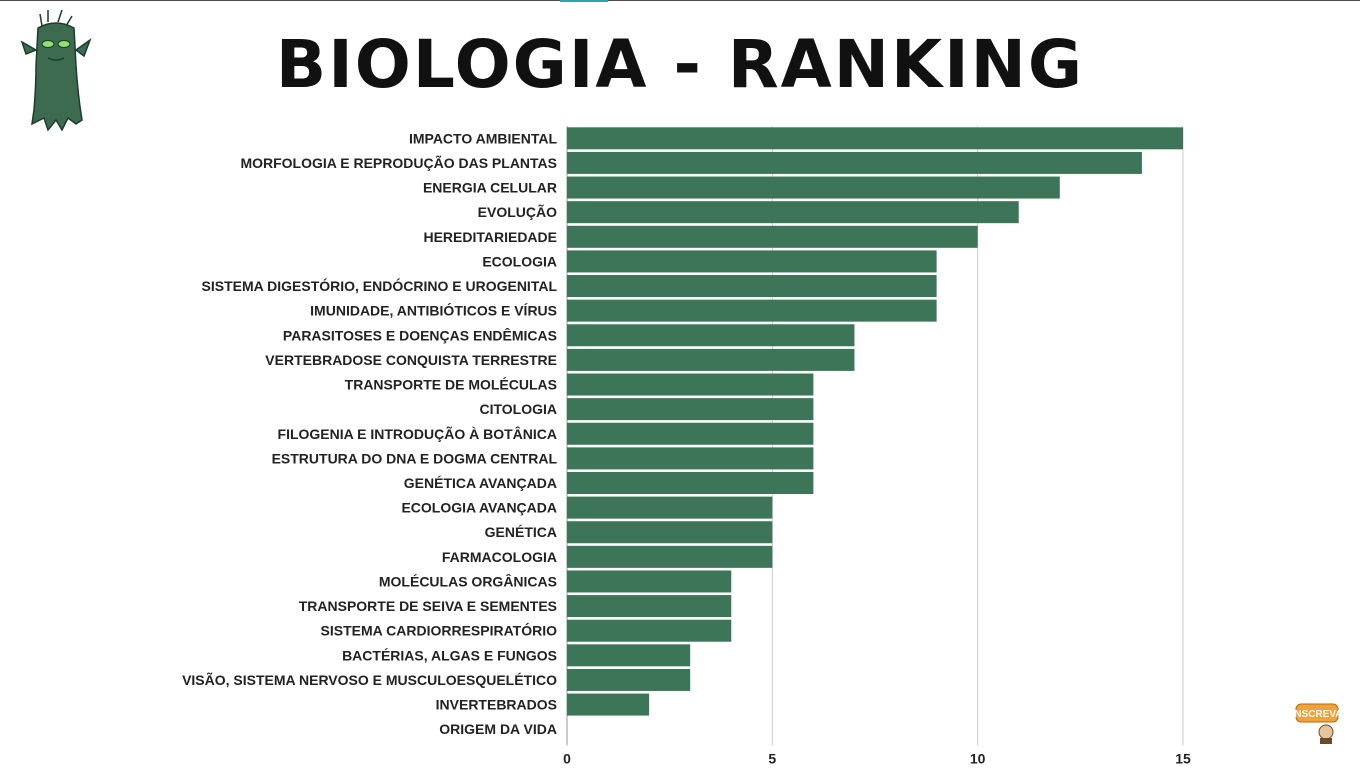 The image size is (1360, 768). Describe the element at coordinates (468, 580) in the screenshot. I see `category-label: MOLÉCULAS ORGÂNICAS` at that location.